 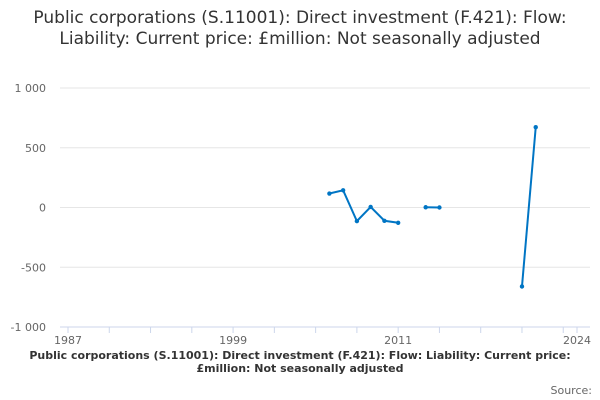 What do you see at coordinates (68, 340) in the screenshot?
I see `x-tick-label: 1987` at bounding box center [68, 340].